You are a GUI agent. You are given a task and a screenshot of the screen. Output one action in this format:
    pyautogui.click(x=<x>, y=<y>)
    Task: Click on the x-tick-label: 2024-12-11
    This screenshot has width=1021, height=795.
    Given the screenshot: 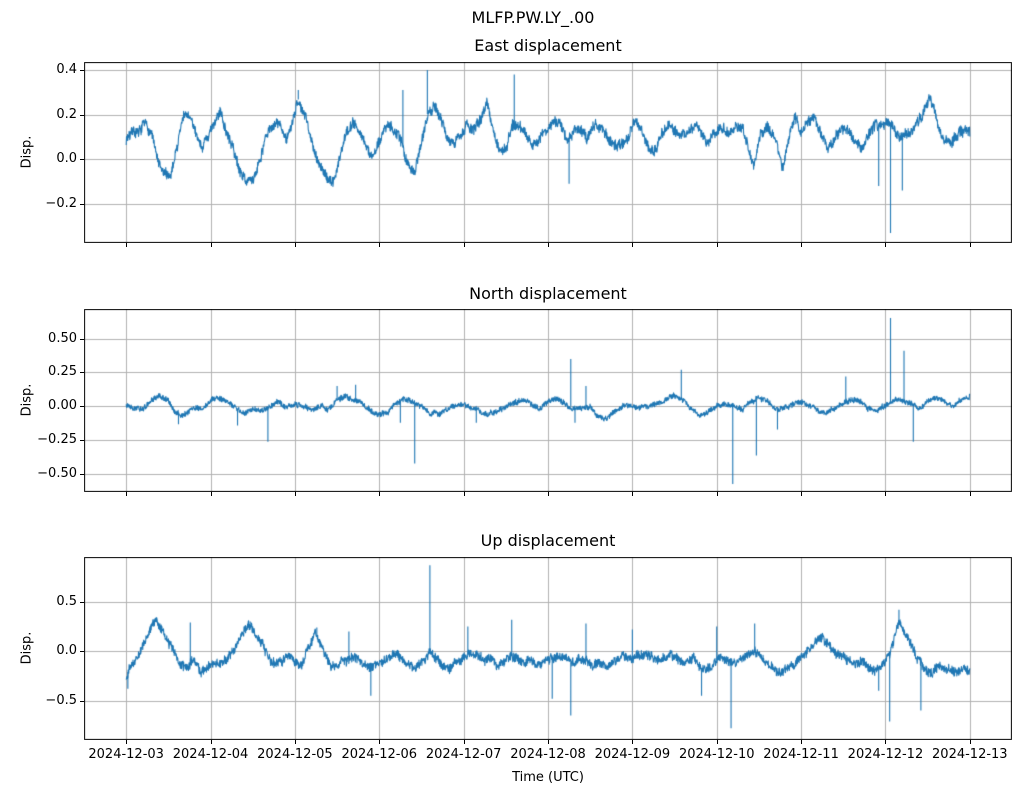 What is the action you would take?
    pyautogui.click(x=801, y=754)
    